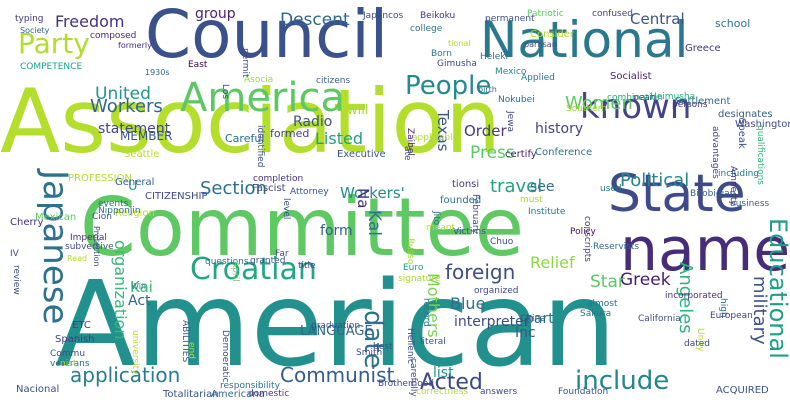 Image resolution: width=790 pixels, height=405 pixels. What do you see at coordinates (542, 187) in the screenshot?
I see `cloud-word: see` at bounding box center [542, 187].